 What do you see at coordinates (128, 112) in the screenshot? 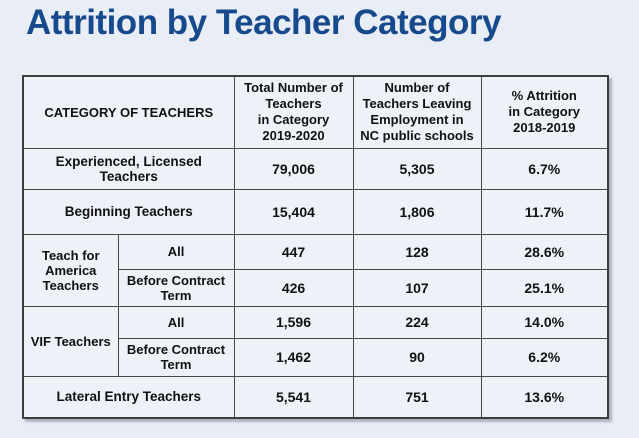
I see `column-header-category: CATEGORY OF TEACHERS` at bounding box center [128, 112].